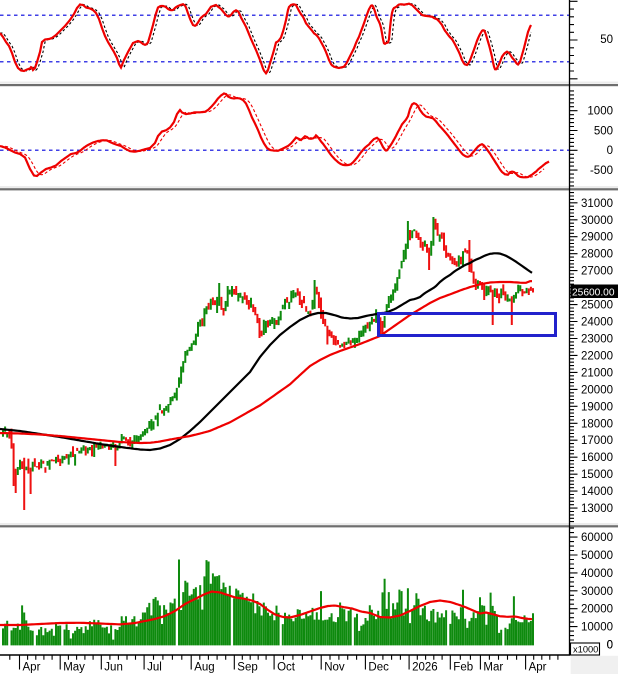  What do you see at coordinates (597, 574) in the screenshot?
I see `svg-text: 40000` at bounding box center [597, 574].